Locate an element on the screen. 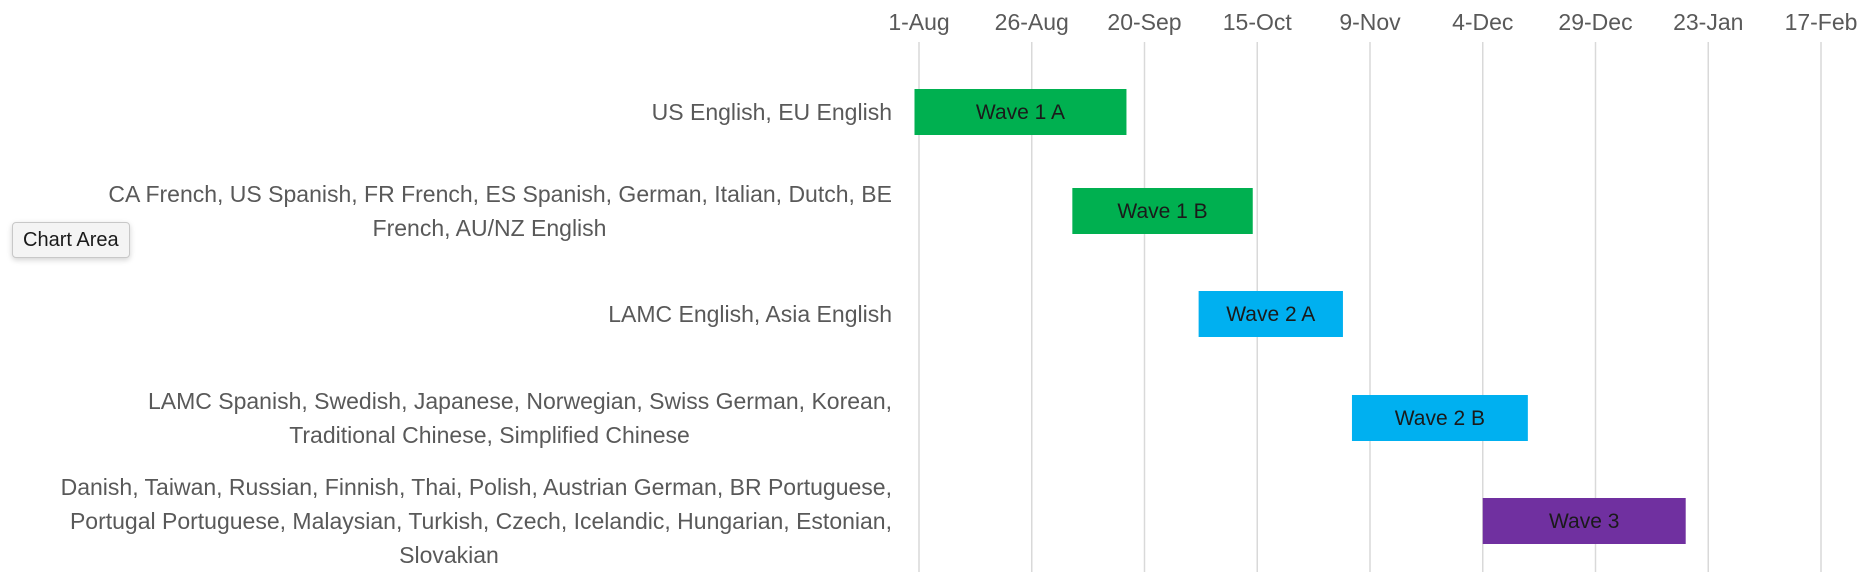 The width and height of the screenshot is (1868, 586). category-label-line: Slovakian is located at coordinates (449, 555).